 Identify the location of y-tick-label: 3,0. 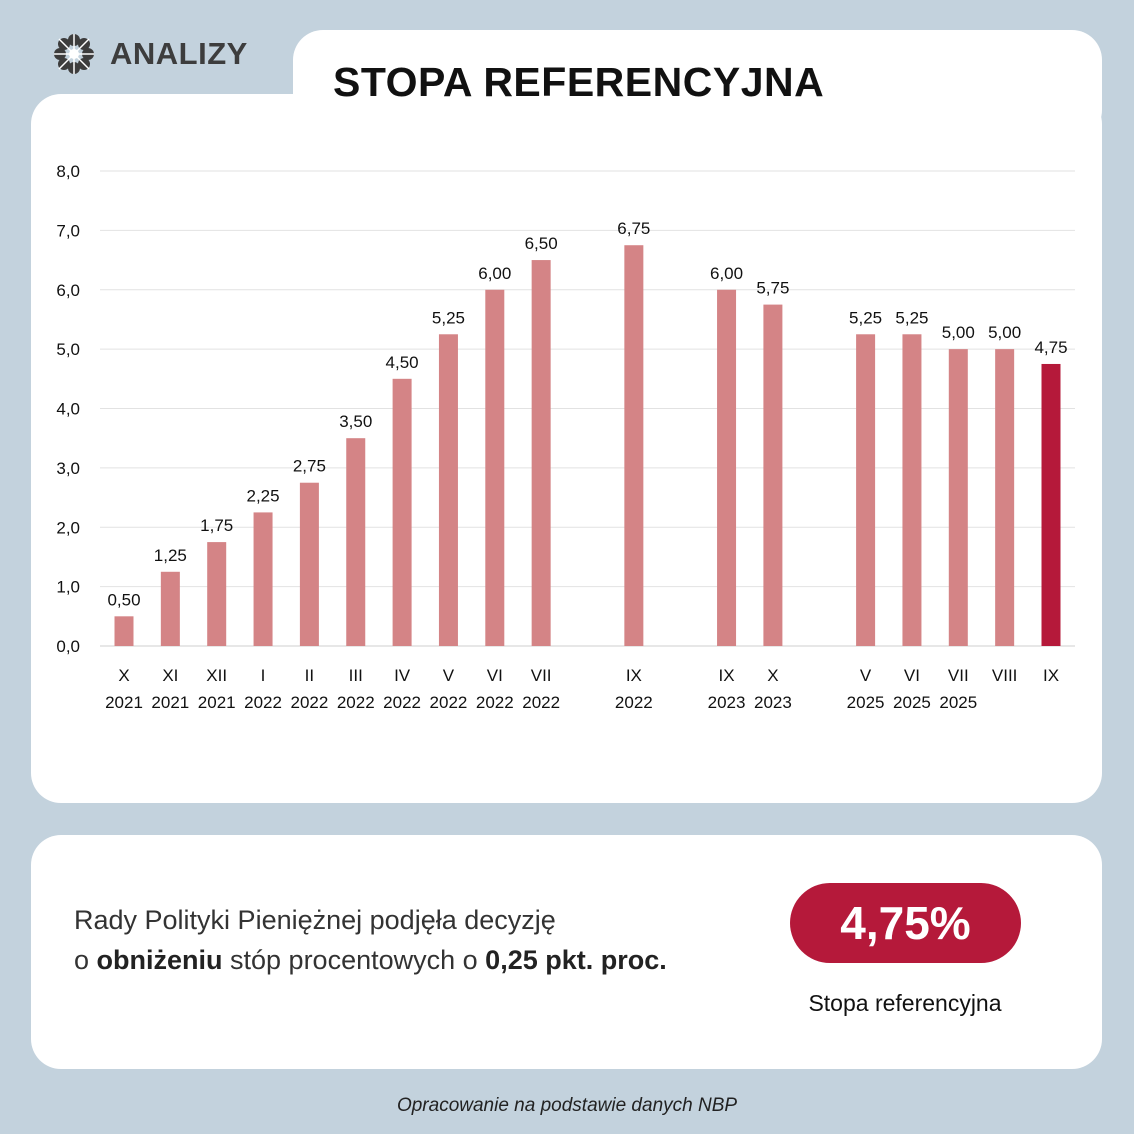
(68, 468).